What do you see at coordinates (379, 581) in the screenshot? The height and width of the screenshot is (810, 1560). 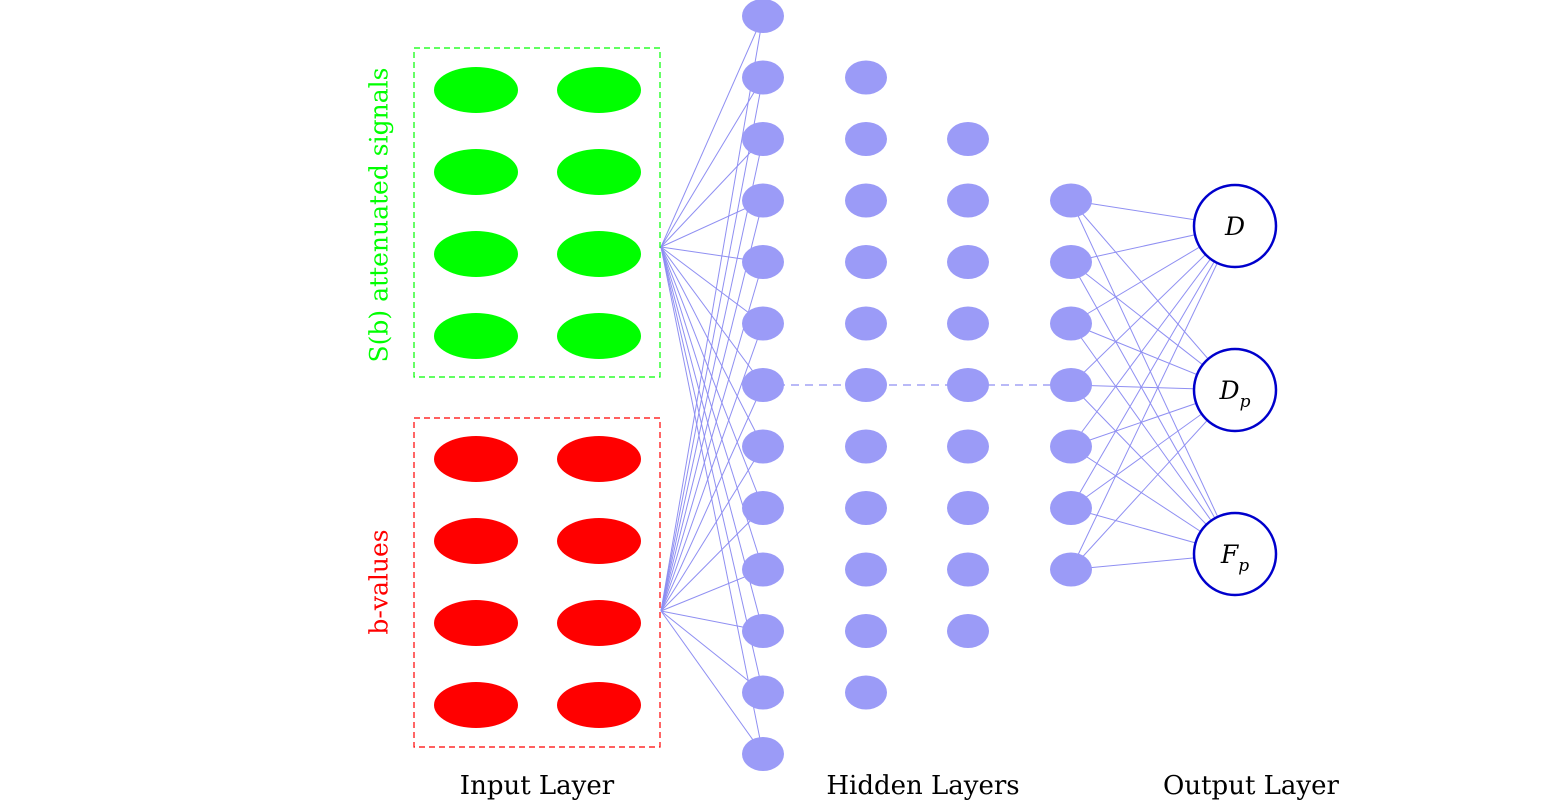 I see `bvalues-group-label: b-values` at bounding box center [379, 581].